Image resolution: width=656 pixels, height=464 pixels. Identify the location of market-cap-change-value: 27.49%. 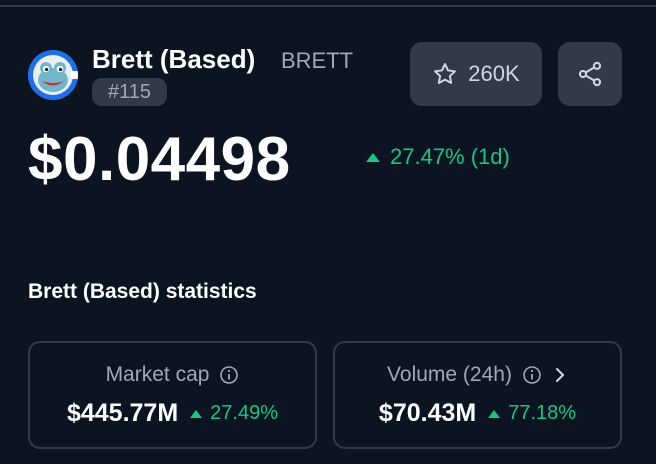
(244, 413).